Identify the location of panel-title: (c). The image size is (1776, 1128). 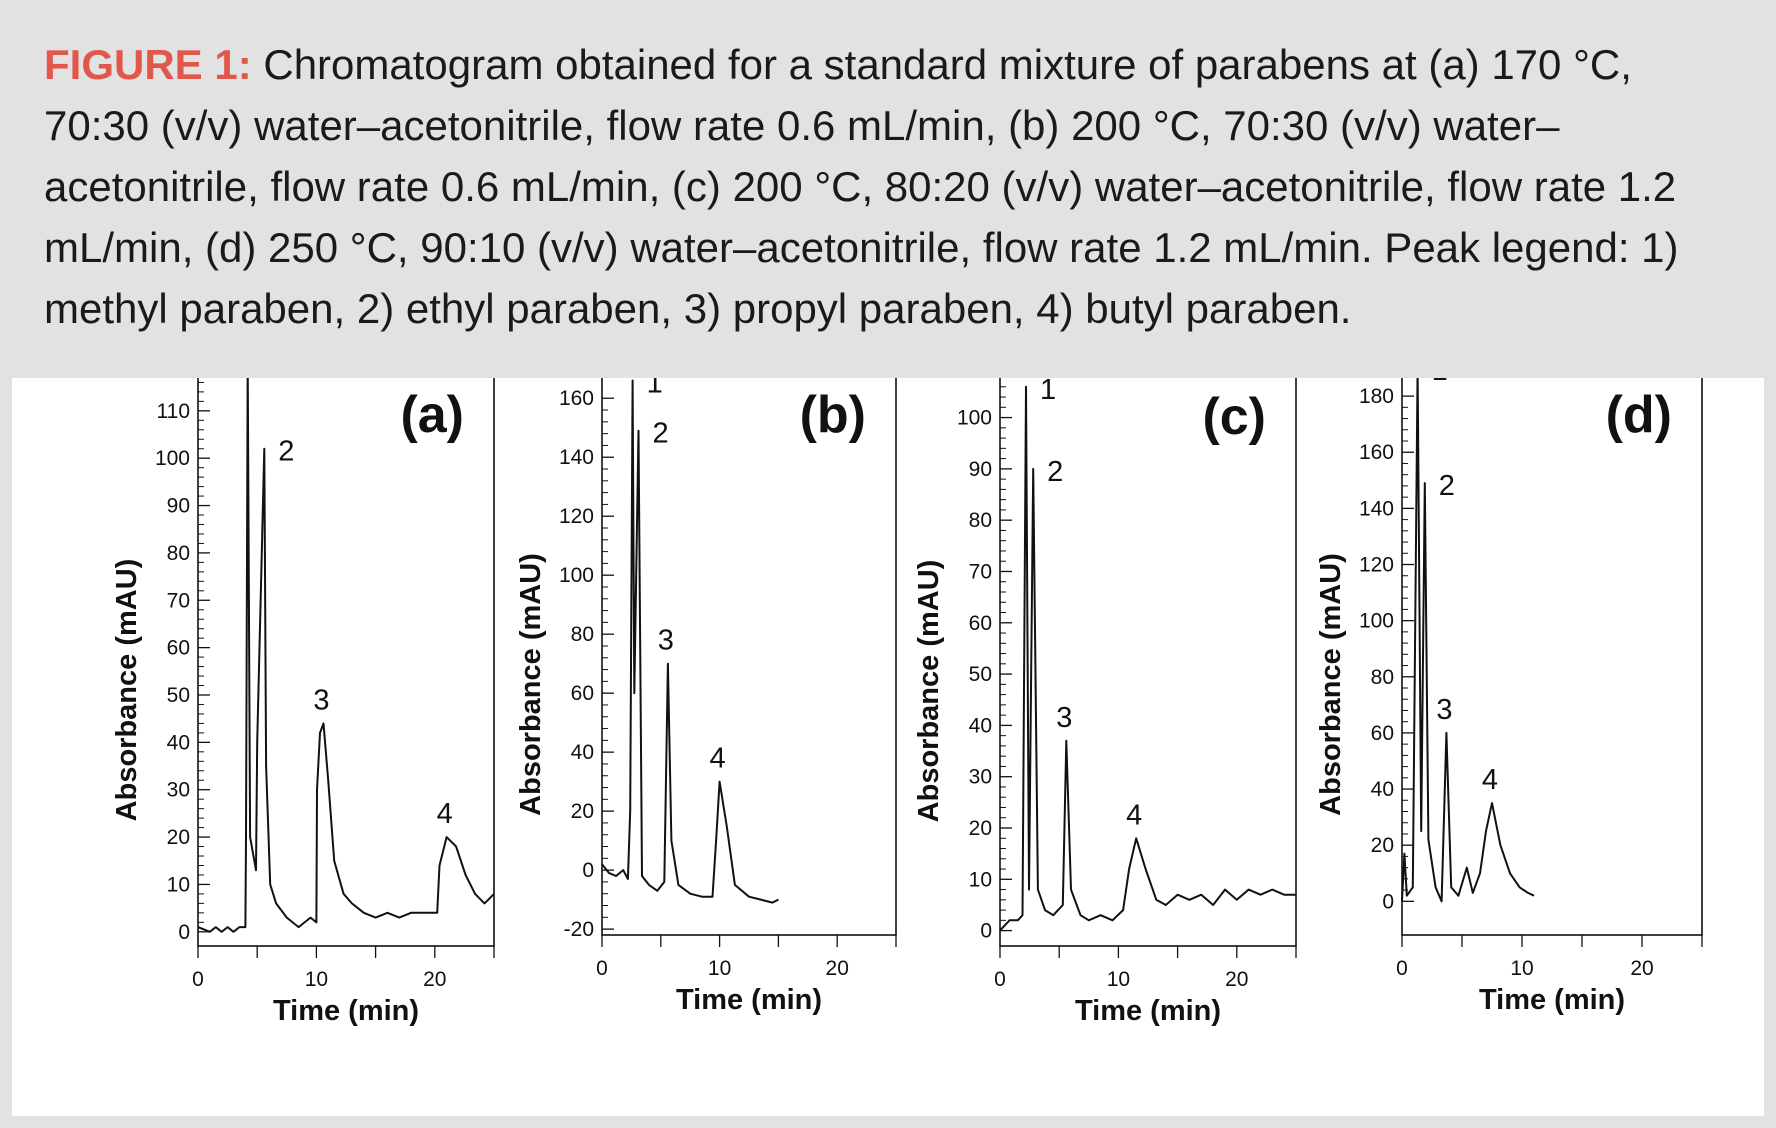
(1234, 417).